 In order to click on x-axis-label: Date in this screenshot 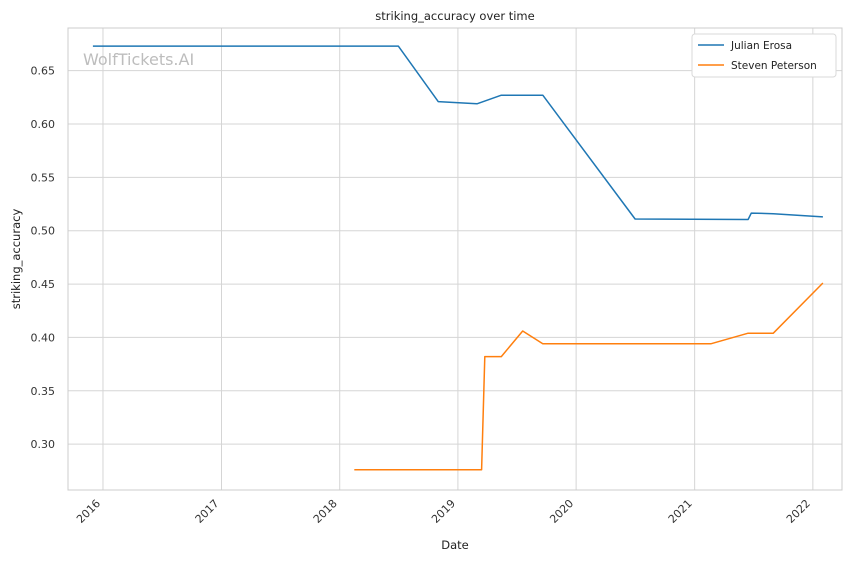, I will do `click(455, 545)`.